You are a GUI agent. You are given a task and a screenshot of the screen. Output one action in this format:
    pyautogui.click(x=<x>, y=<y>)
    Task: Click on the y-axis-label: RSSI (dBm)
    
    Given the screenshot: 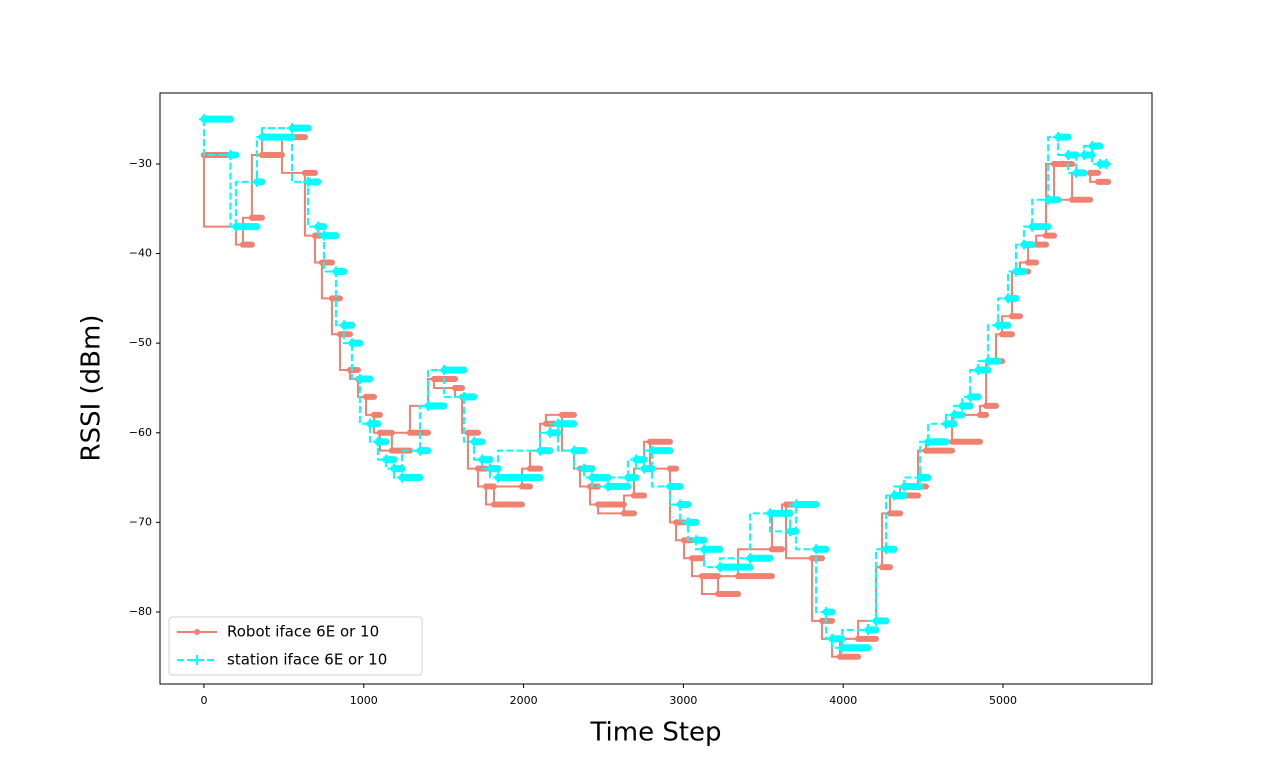 What is the action you would take?
    pyautogui.click(x=92, y=388)
    